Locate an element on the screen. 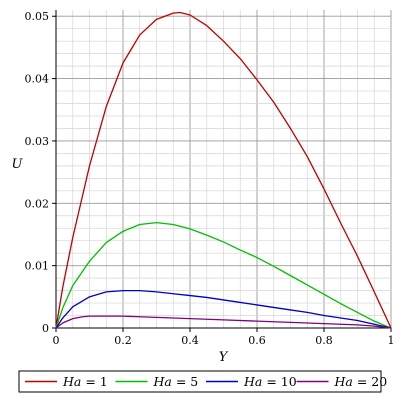 This screenshot has height=400, width=400. x-axis-label: Y is located at coordinates (224, 357).